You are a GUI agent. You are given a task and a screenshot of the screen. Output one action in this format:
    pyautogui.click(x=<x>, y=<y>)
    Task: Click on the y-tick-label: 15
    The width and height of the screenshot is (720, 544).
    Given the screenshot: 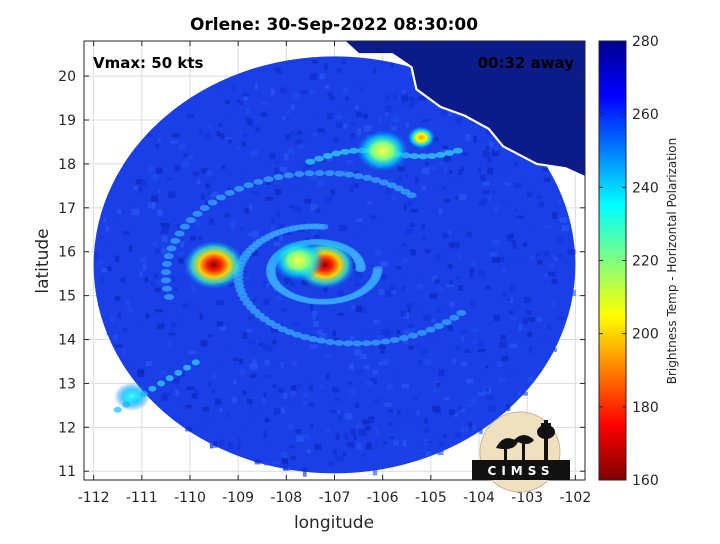 What is the action you would take?
    pyautogui.click(x=67, y=297)
    